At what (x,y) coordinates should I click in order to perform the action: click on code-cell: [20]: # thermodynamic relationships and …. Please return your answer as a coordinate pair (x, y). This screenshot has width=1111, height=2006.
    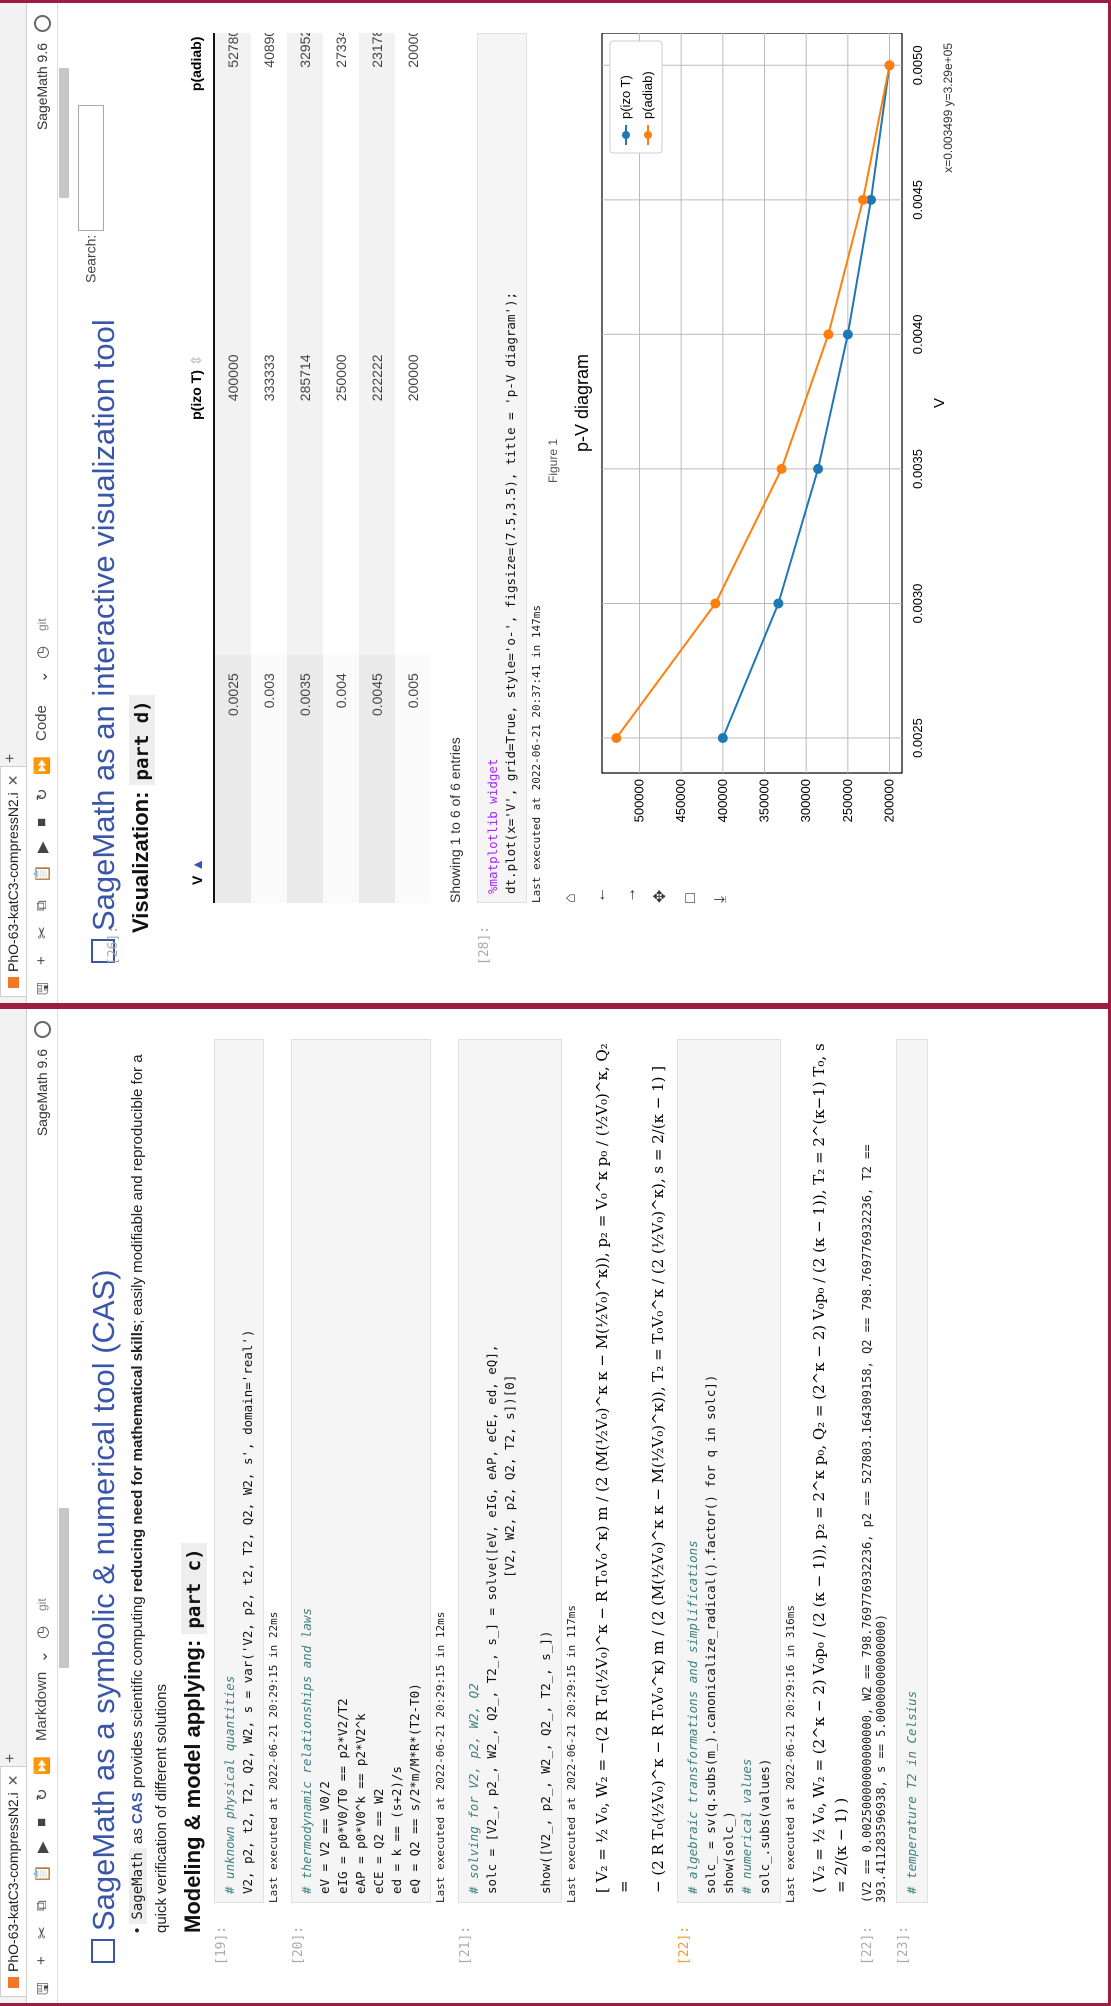
    Looking at the image, I should click on (370, 1501).